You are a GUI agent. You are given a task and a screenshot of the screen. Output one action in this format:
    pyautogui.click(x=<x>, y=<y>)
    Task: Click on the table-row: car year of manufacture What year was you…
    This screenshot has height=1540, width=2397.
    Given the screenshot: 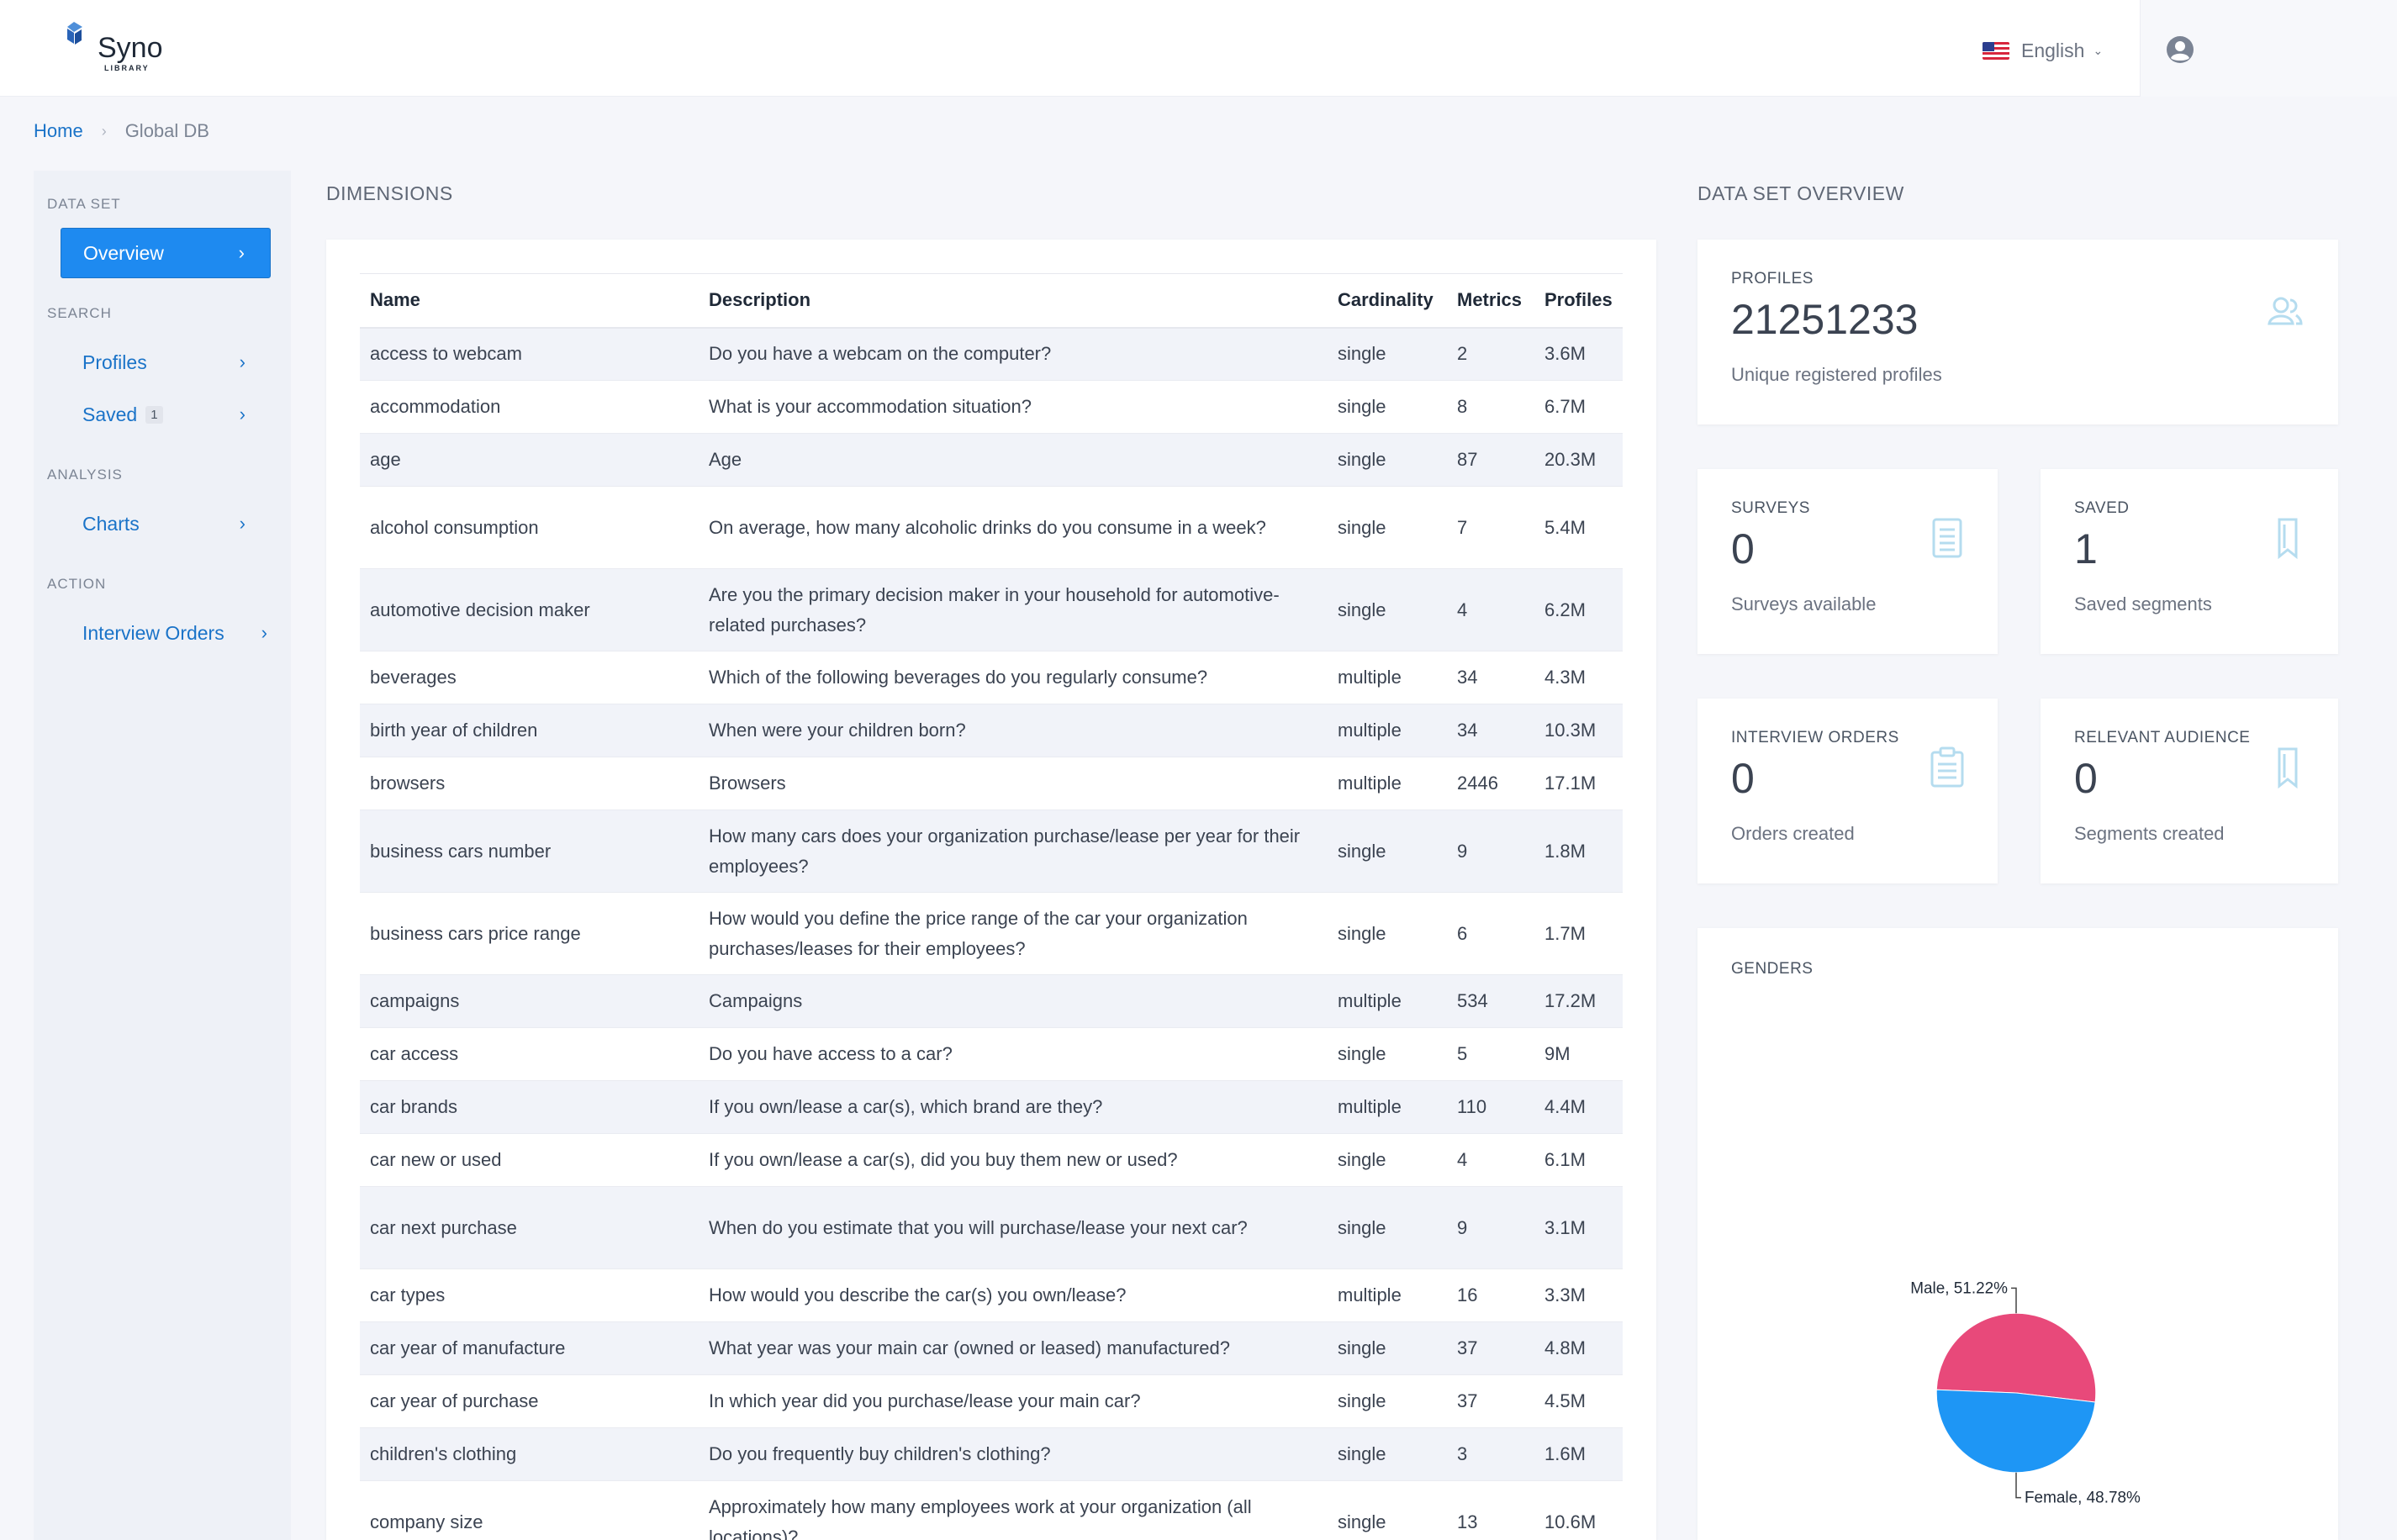 What is the action you would take?
    pyautogui.click(x=991, y=1348)
    